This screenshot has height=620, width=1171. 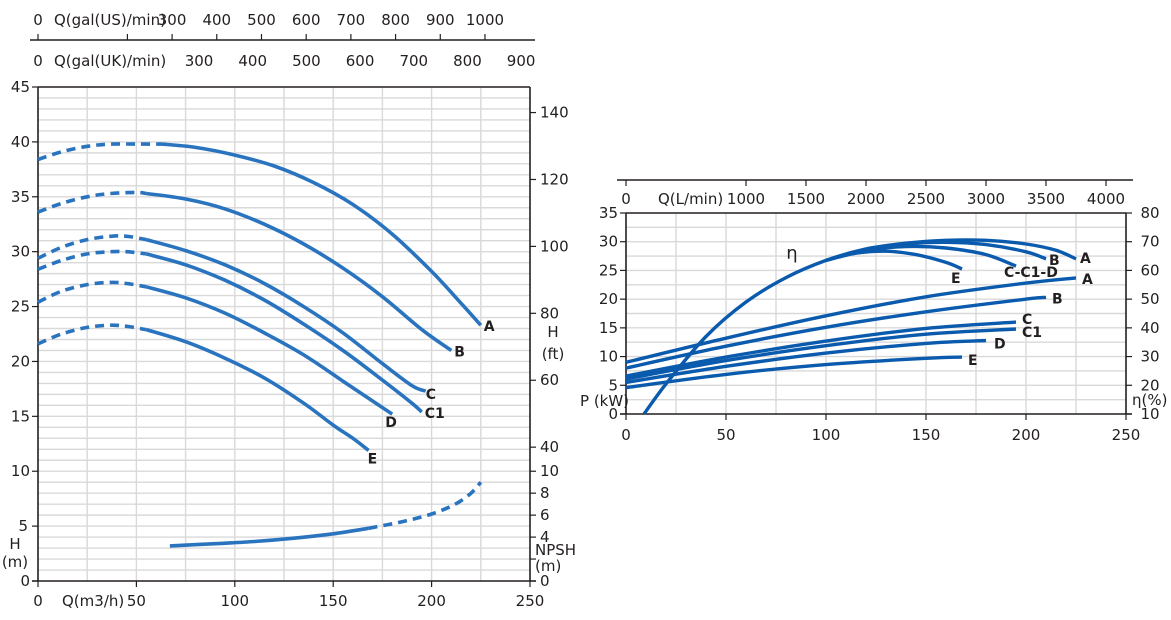 I want to click on curve-c-dashed, so click(x=92, y=247).